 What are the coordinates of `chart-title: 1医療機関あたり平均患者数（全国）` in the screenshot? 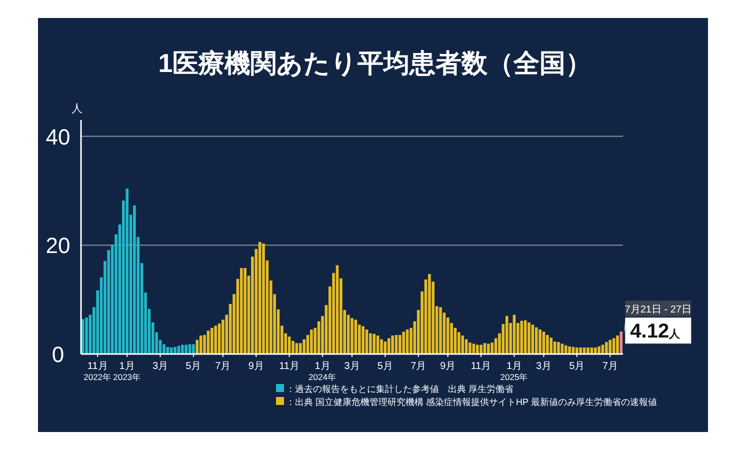 It's located at (375, 63).